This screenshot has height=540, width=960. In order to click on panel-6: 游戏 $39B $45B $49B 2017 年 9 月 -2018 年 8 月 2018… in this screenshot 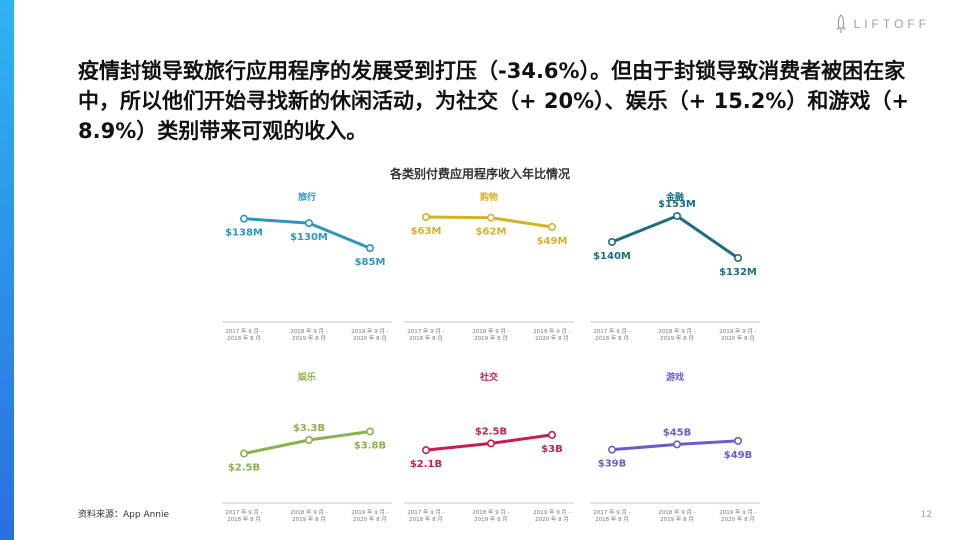, I will do `click(675, 447)`.